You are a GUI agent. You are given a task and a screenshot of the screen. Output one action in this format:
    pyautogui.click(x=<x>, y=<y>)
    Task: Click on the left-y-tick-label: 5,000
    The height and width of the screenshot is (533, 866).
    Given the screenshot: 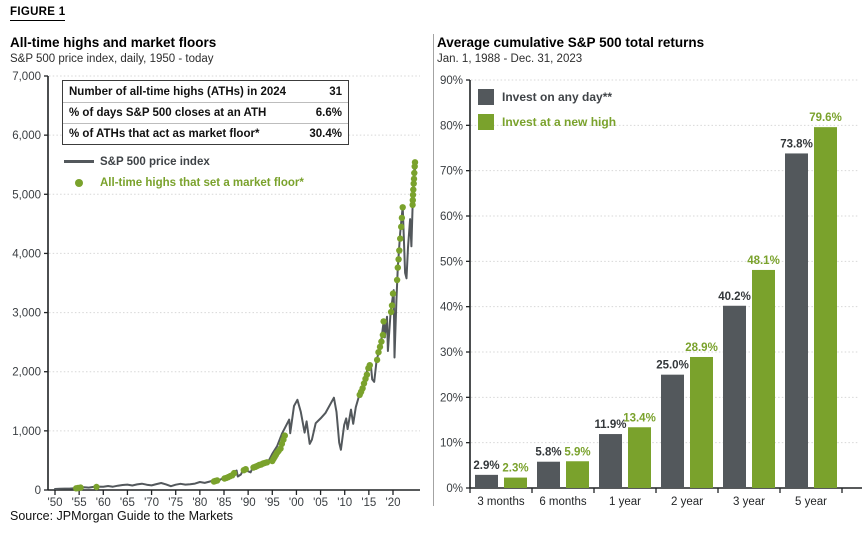 What is the action you would take?
    pyautogui.click(x=26, y=195)
    